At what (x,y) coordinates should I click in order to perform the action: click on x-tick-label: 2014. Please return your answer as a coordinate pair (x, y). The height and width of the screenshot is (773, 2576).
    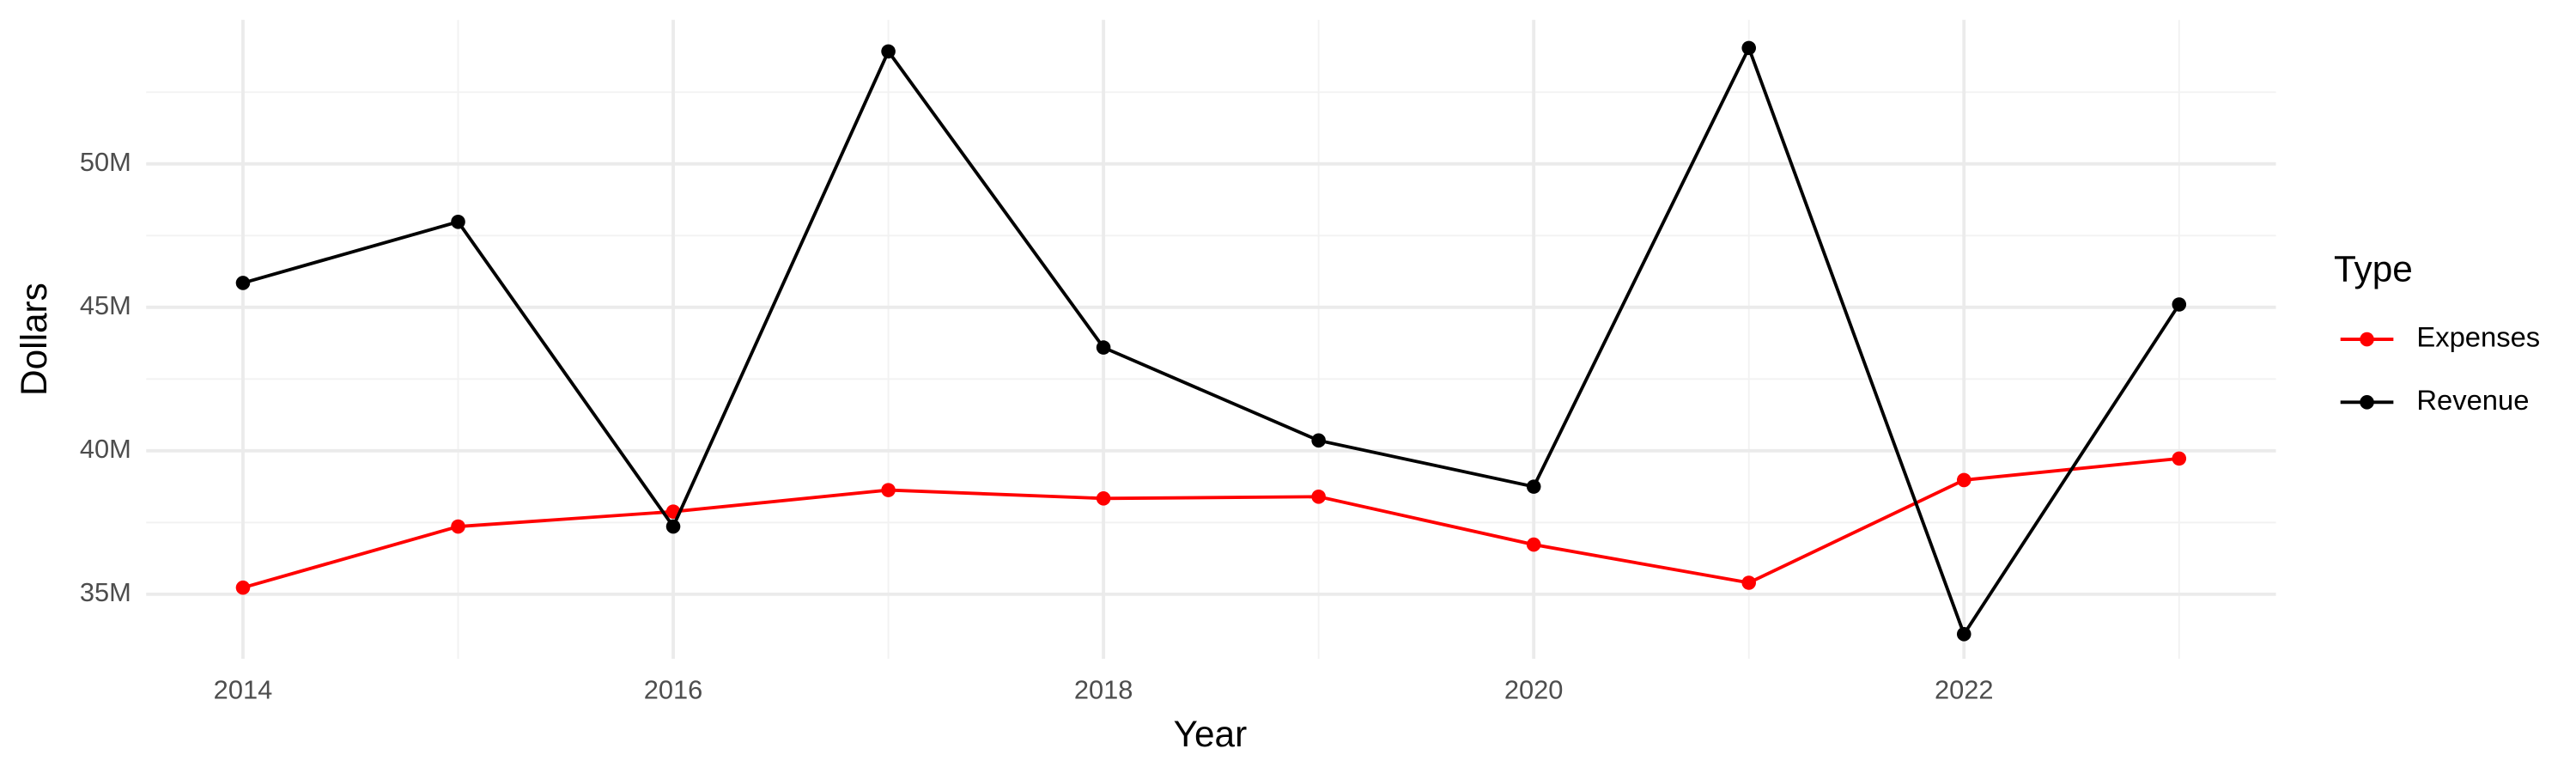
    Looking at the image, I should click on (243, 690).